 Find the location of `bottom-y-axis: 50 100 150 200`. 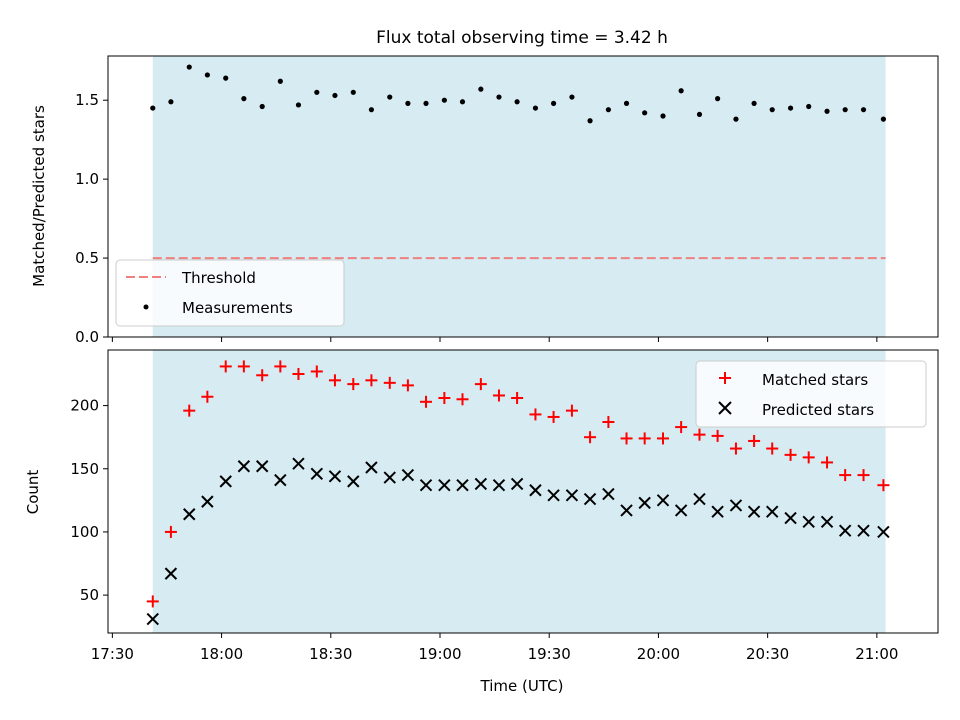

bottom-y-axis: 50 100 150 200 is located at coordinates (89, 500).